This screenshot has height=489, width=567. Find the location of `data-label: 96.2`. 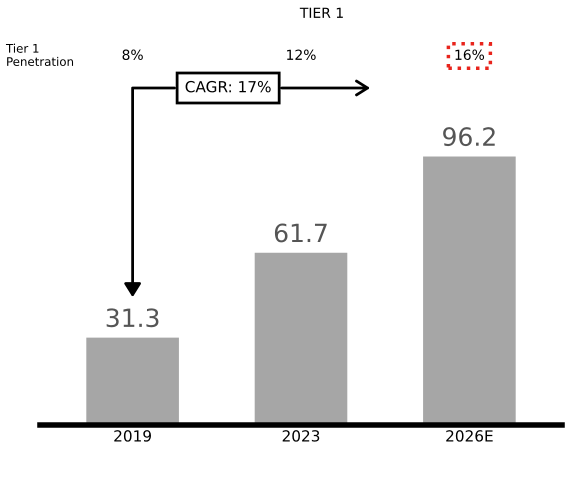

data-label: 96.2 is located at coordinates (469, 136).